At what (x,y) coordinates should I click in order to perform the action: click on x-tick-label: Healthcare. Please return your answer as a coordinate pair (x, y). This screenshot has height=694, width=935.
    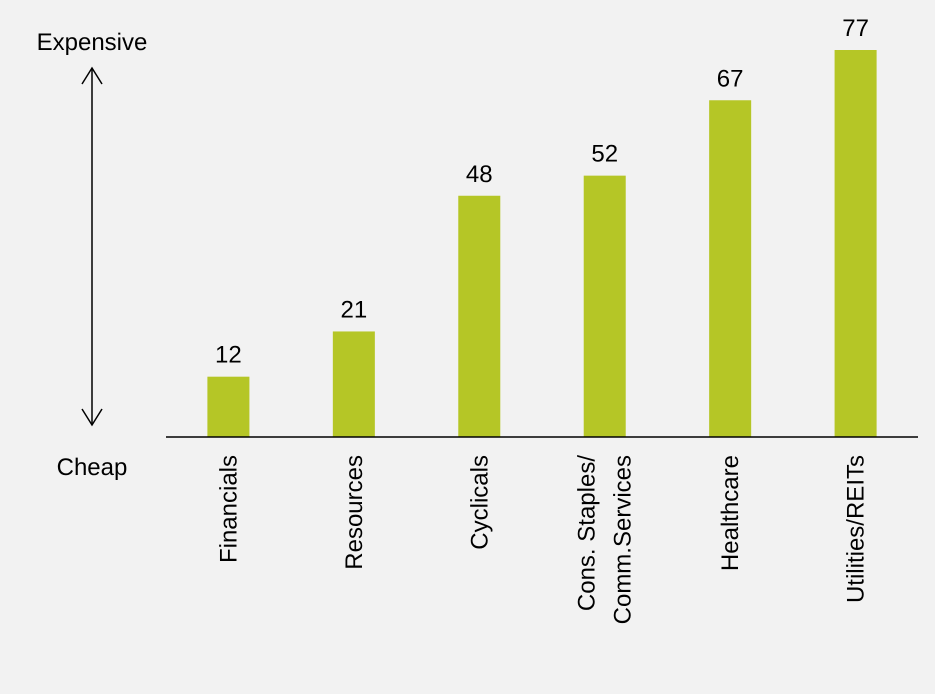
    Looking at the image, I should click on (730, 513).